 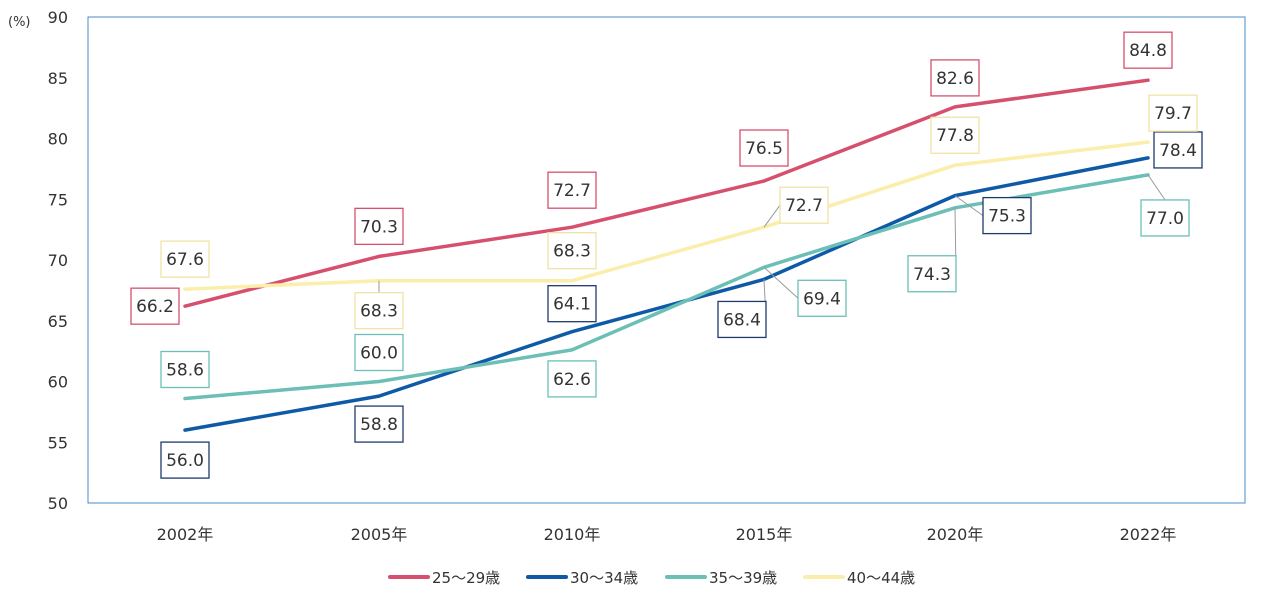 I want to click on data-label: 77.0, so click(x=1165, y=219).